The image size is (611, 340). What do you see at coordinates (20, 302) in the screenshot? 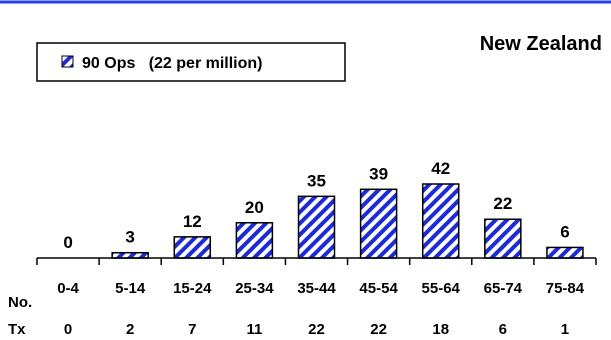
I see `table-label-no: No.` at bounding box center [20, 302].